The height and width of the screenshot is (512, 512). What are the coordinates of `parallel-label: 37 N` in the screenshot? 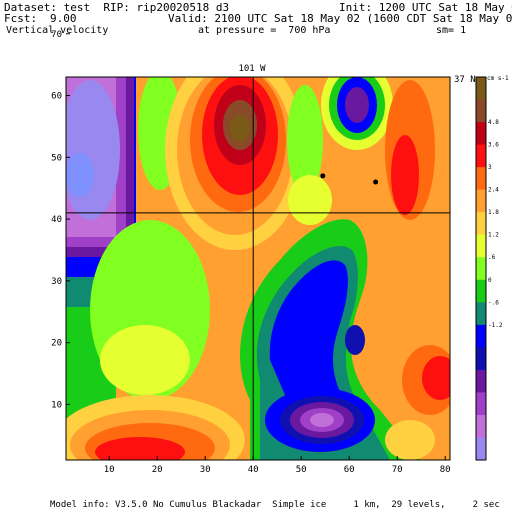 It's located at (465, 80).